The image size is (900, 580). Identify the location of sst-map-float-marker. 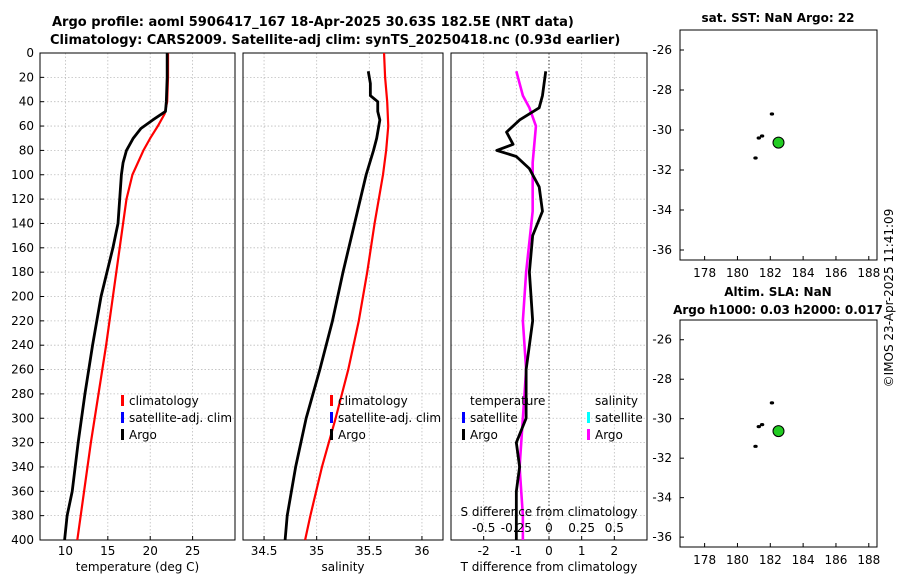
(778, 142).